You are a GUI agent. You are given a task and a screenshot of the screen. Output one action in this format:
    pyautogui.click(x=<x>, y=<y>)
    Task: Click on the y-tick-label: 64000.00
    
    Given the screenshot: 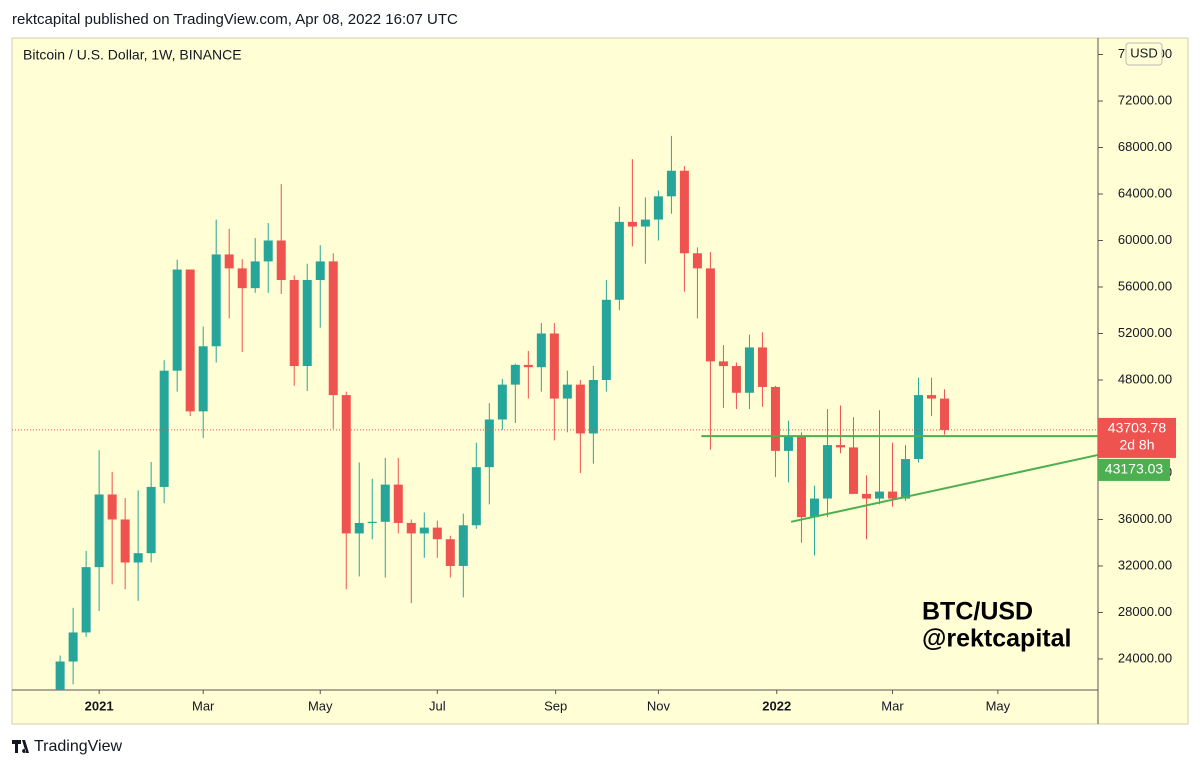 What is the action you would take?
    pyautogui.click(x=1145, y=192)
    